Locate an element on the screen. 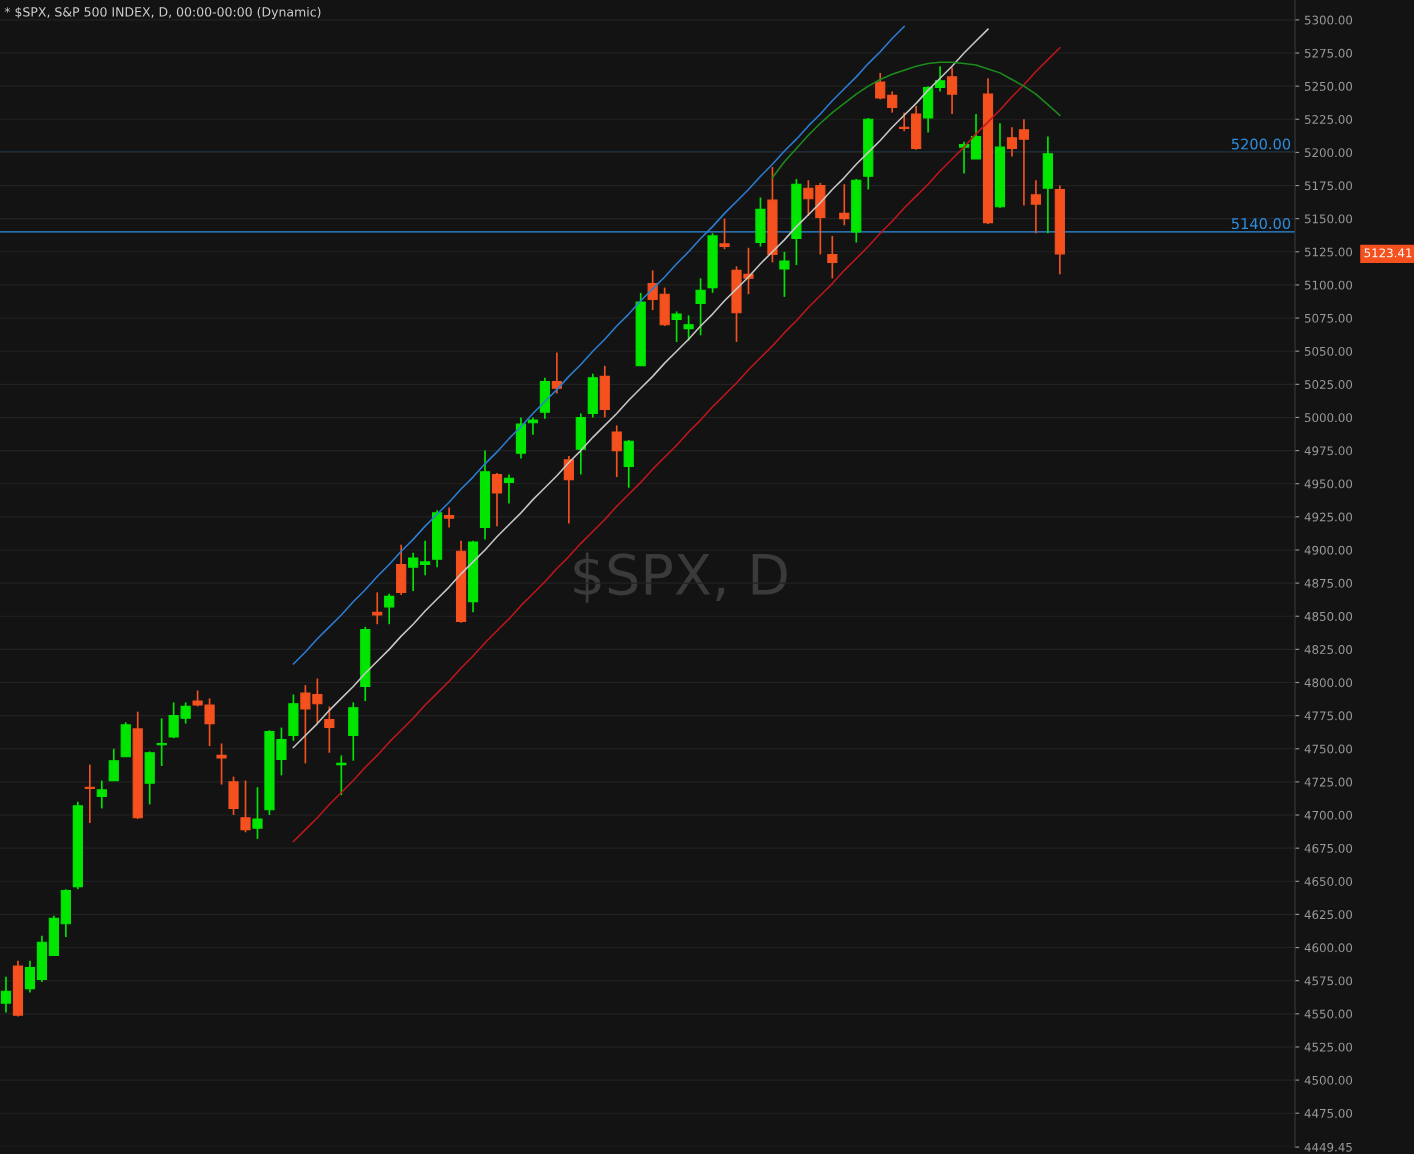  y-tick-label: 4875.00 is located at coordinates (1328, 583).